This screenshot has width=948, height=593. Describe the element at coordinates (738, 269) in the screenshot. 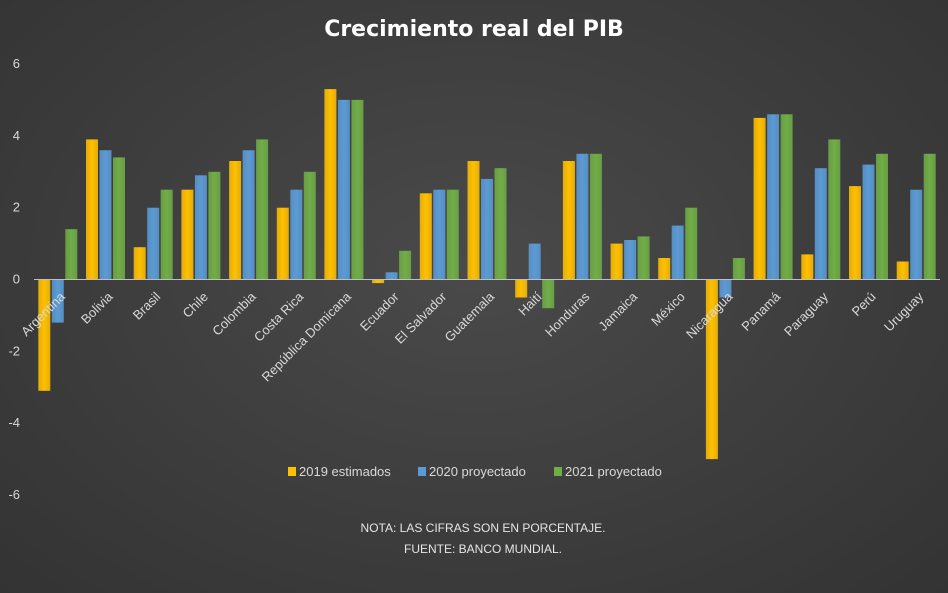

I see `bar-2021-proyectado-nicaragua` at that location.